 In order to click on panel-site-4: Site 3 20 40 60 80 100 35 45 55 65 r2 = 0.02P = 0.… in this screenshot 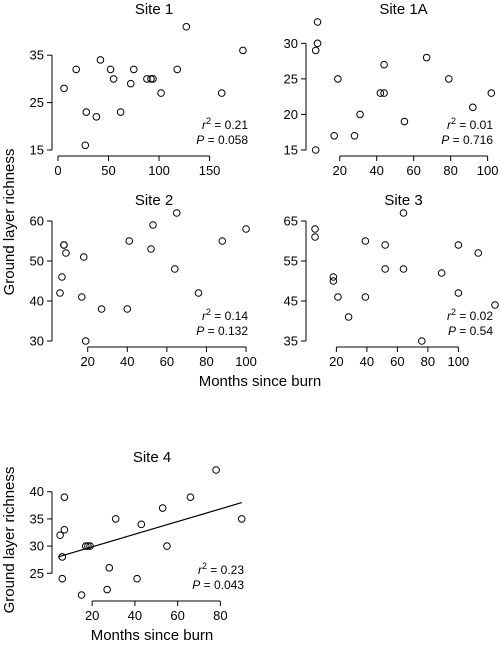, I will do `click(391, 280)`.